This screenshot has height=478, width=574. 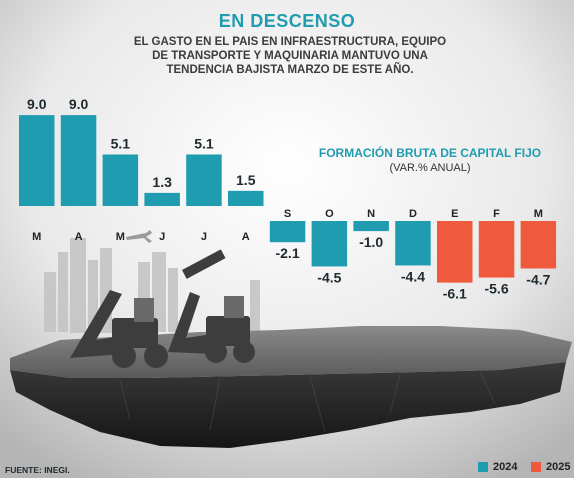 I want to click on construction-machinery-illustration, so click(x=162, y=308).